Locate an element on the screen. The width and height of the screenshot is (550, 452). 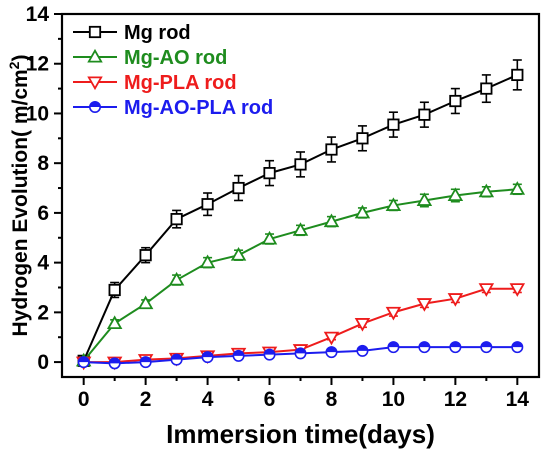
y-tick-label-0: 0 is located at coordinates (43, 362).